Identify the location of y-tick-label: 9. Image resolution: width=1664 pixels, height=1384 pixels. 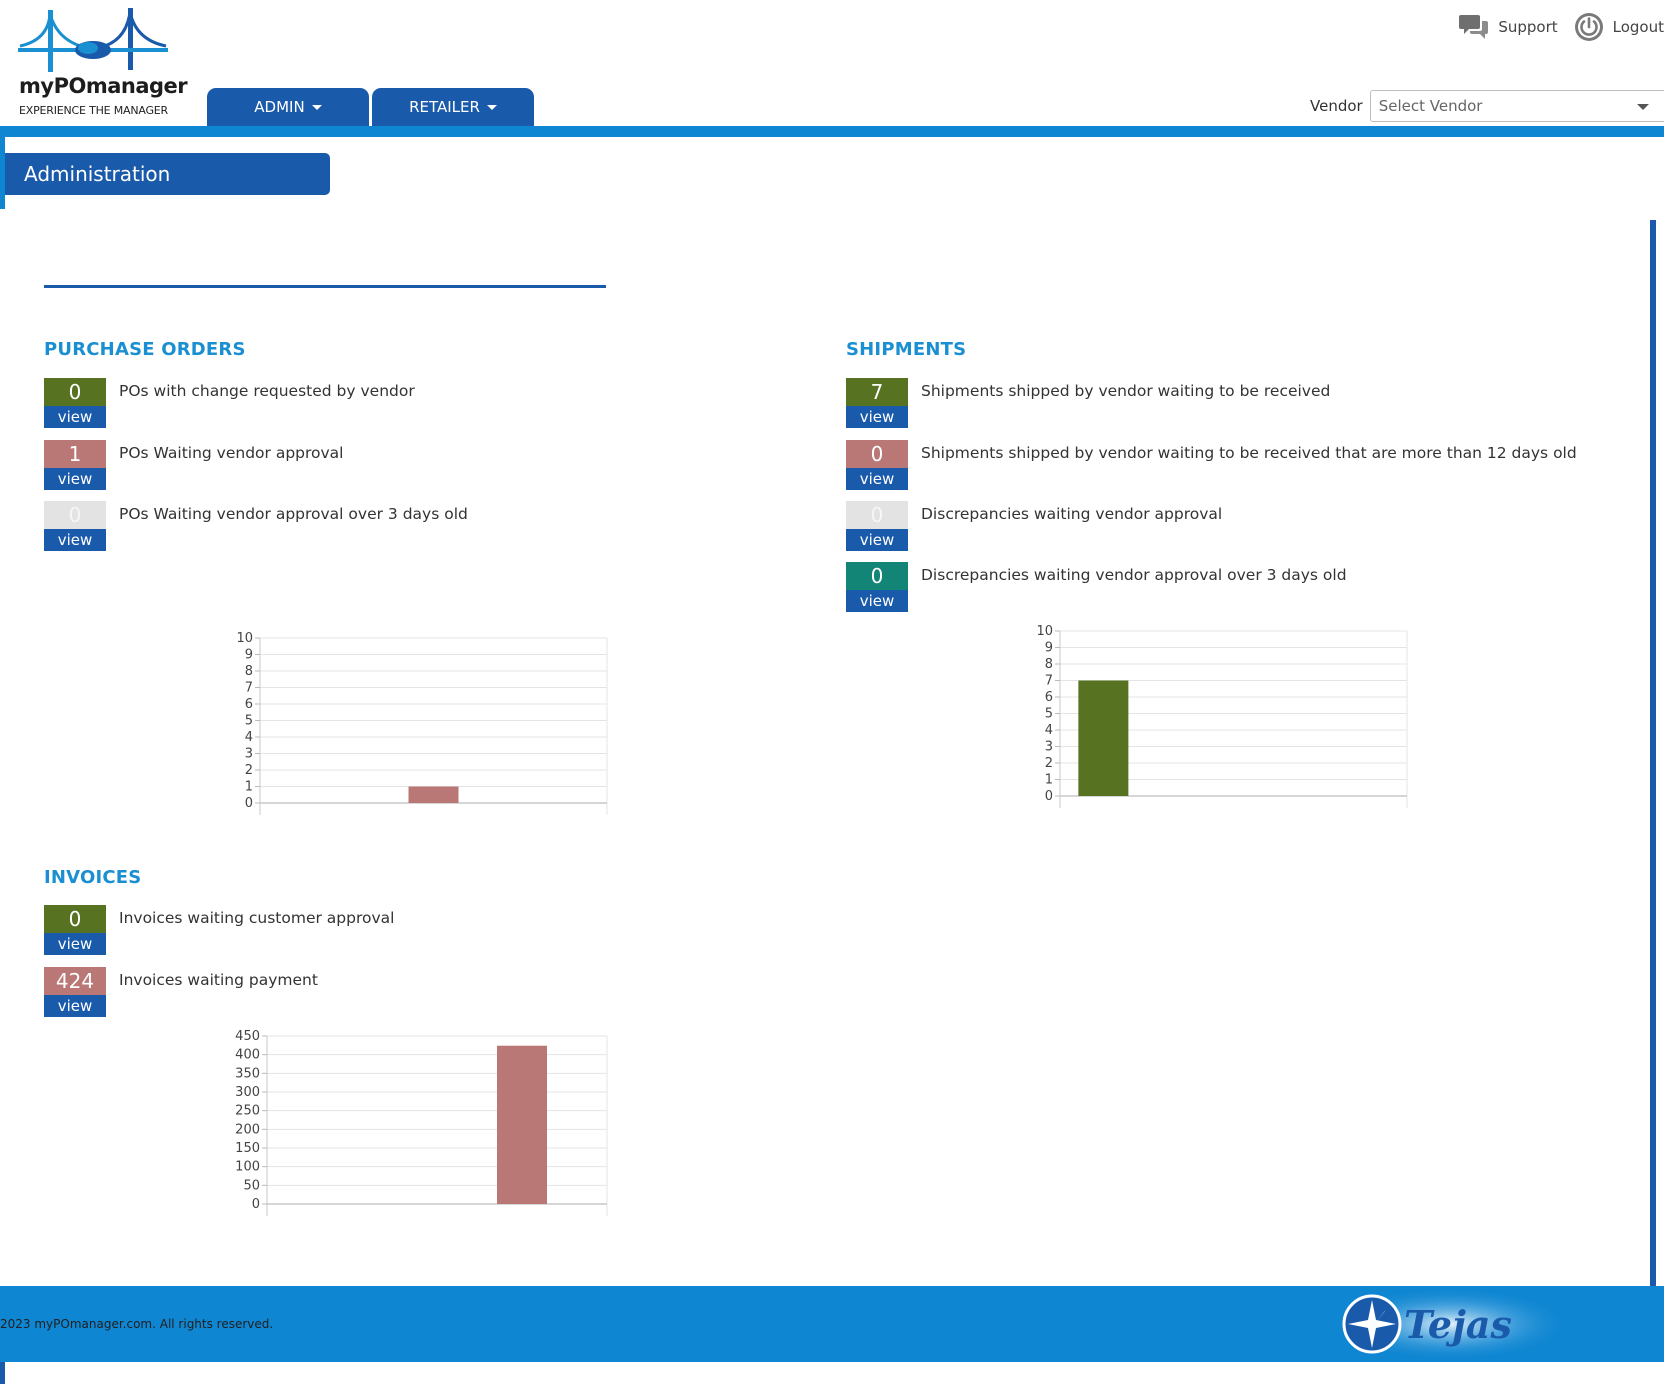
(249, 655).